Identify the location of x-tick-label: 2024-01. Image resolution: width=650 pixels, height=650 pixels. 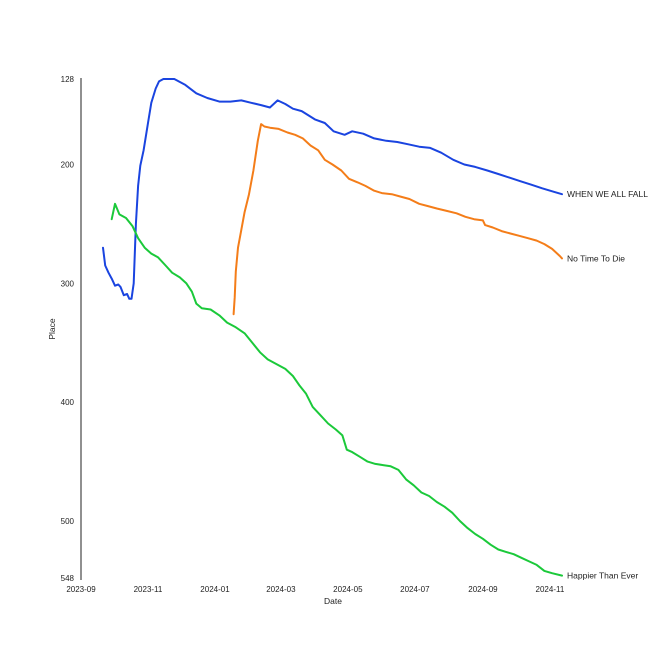
(215, 589).